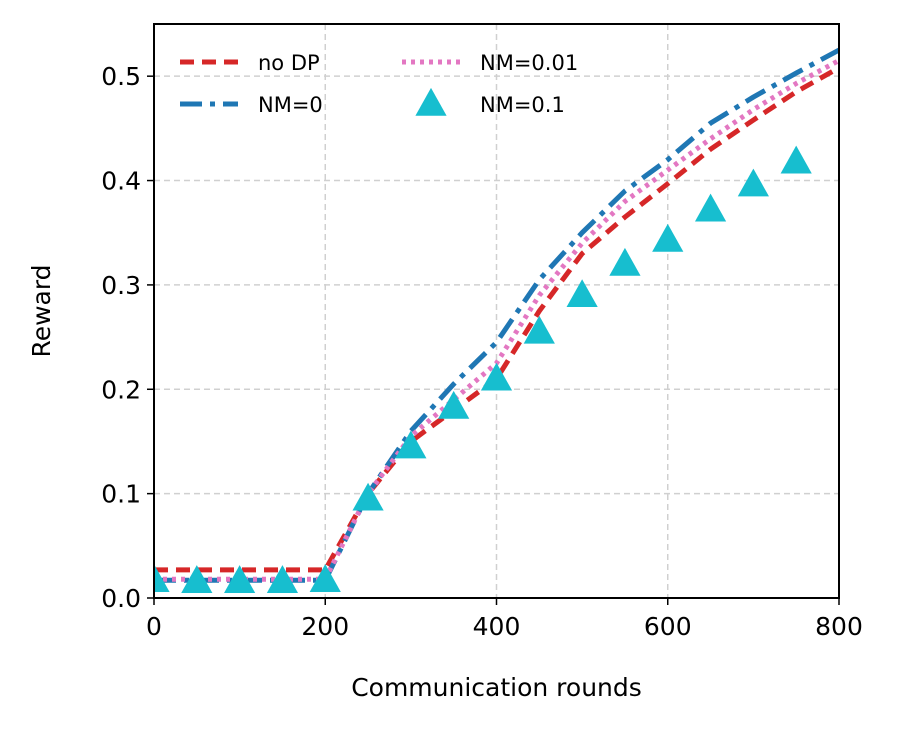 The width and height of the screenshot is (899, 730). Describe the element at coordinates (379, 84) in the screenshot. I see `legend: no DP NM=0 NM=0.01 NM=0.1` at that location.